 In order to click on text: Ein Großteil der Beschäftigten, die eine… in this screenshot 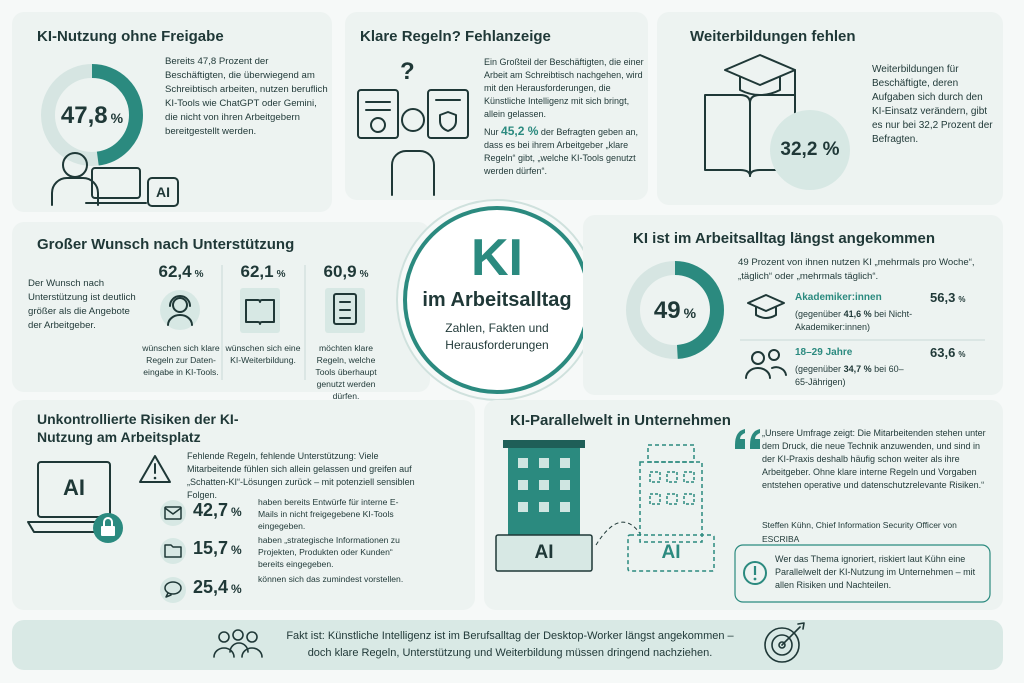, I will do `click(564, 88)`.